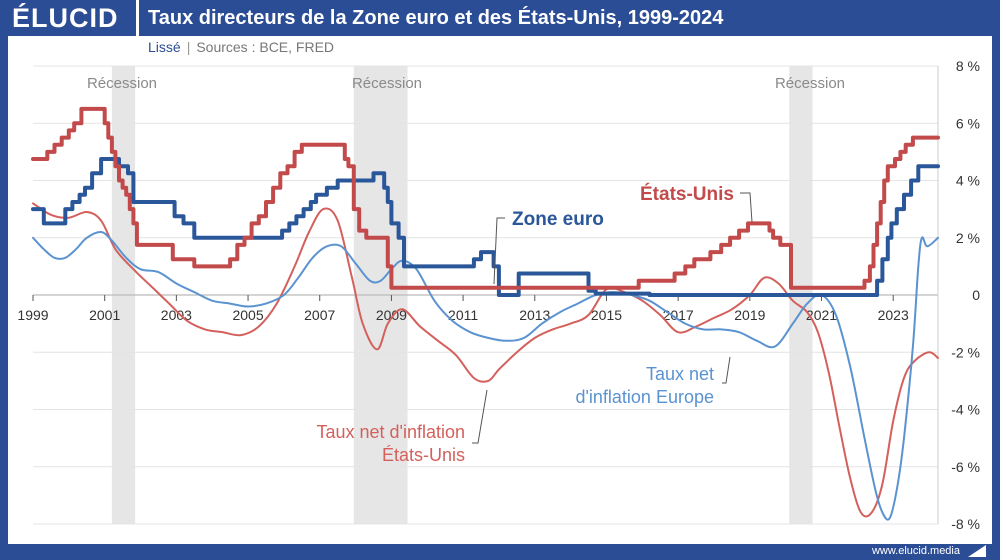  What do you see at coordinates (968, 181) in the screenshot?
I see `y-tick-label: 4 %` at bounding box center [968, 181].